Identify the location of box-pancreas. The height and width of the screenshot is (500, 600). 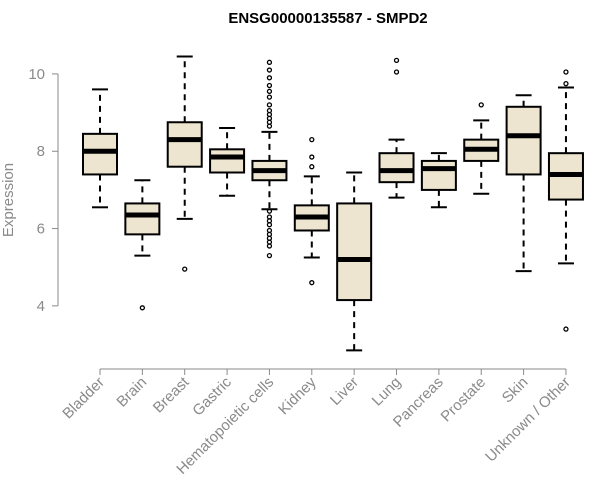
(438, 180).